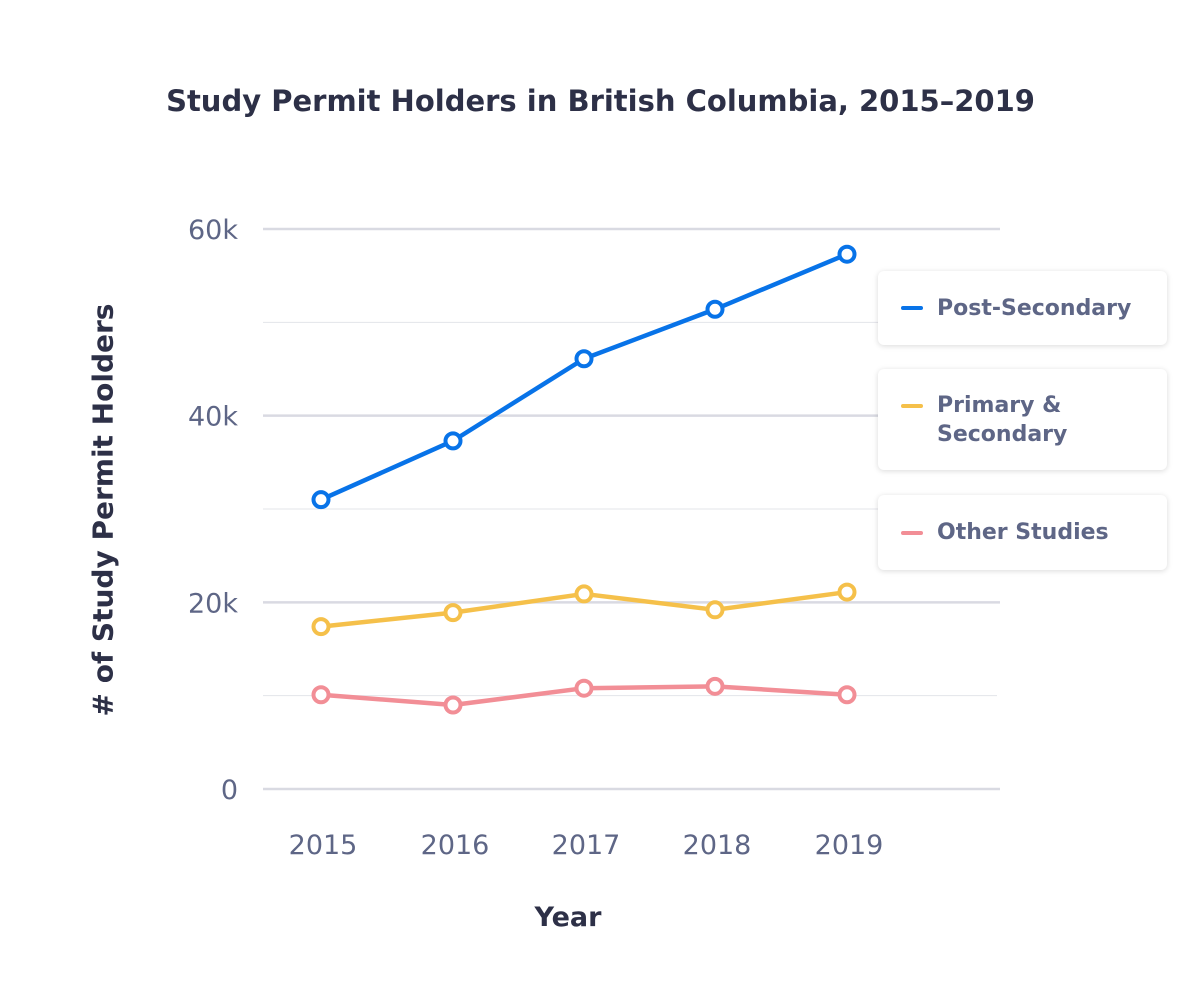 The image size is (1201, 986). Describe the element at coordinates (586, 845) in the screenshot. I see `x-tick-label: 2017` at that location.